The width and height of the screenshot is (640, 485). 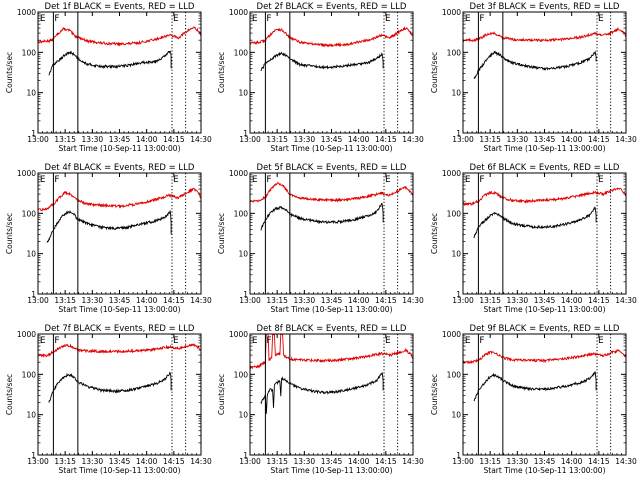 I want to click on chart-title: Det 2f BLACK = Events, RED = LLD, so click(x=332, y=7).